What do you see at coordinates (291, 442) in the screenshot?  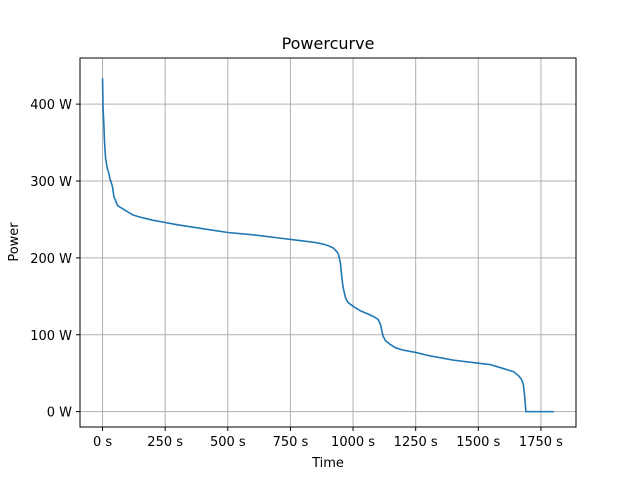 I see `x-tick-label: 750 s` at bounding box center [291, 442].